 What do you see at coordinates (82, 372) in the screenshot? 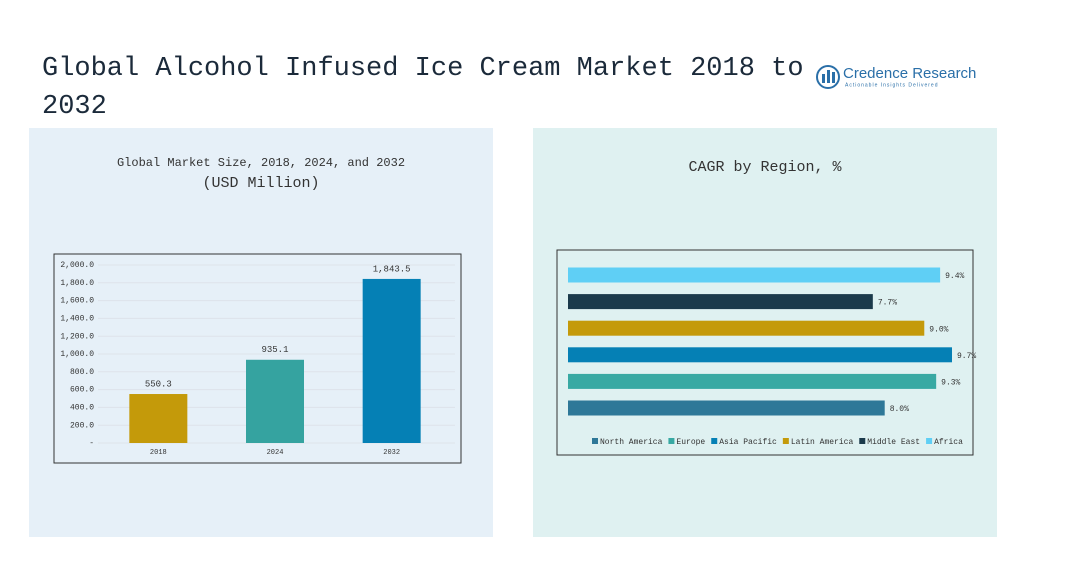
I see `y-tick-label: 800.0` at bounding box center [82, 372].